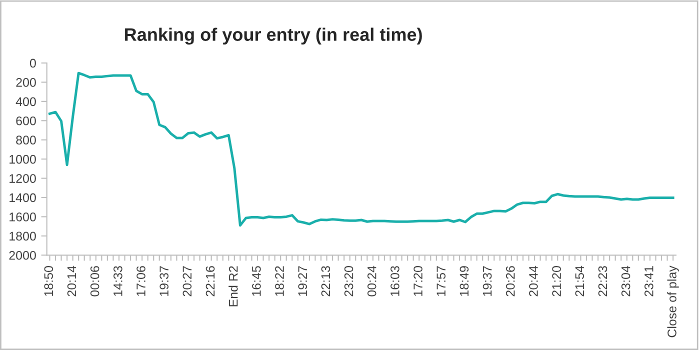 This screenshot has width=699, height=350. What do you see at coordinates (141, 281) in the screenshot?
I see `x-tick-label: 17:06` at bounding box center [141, 281].